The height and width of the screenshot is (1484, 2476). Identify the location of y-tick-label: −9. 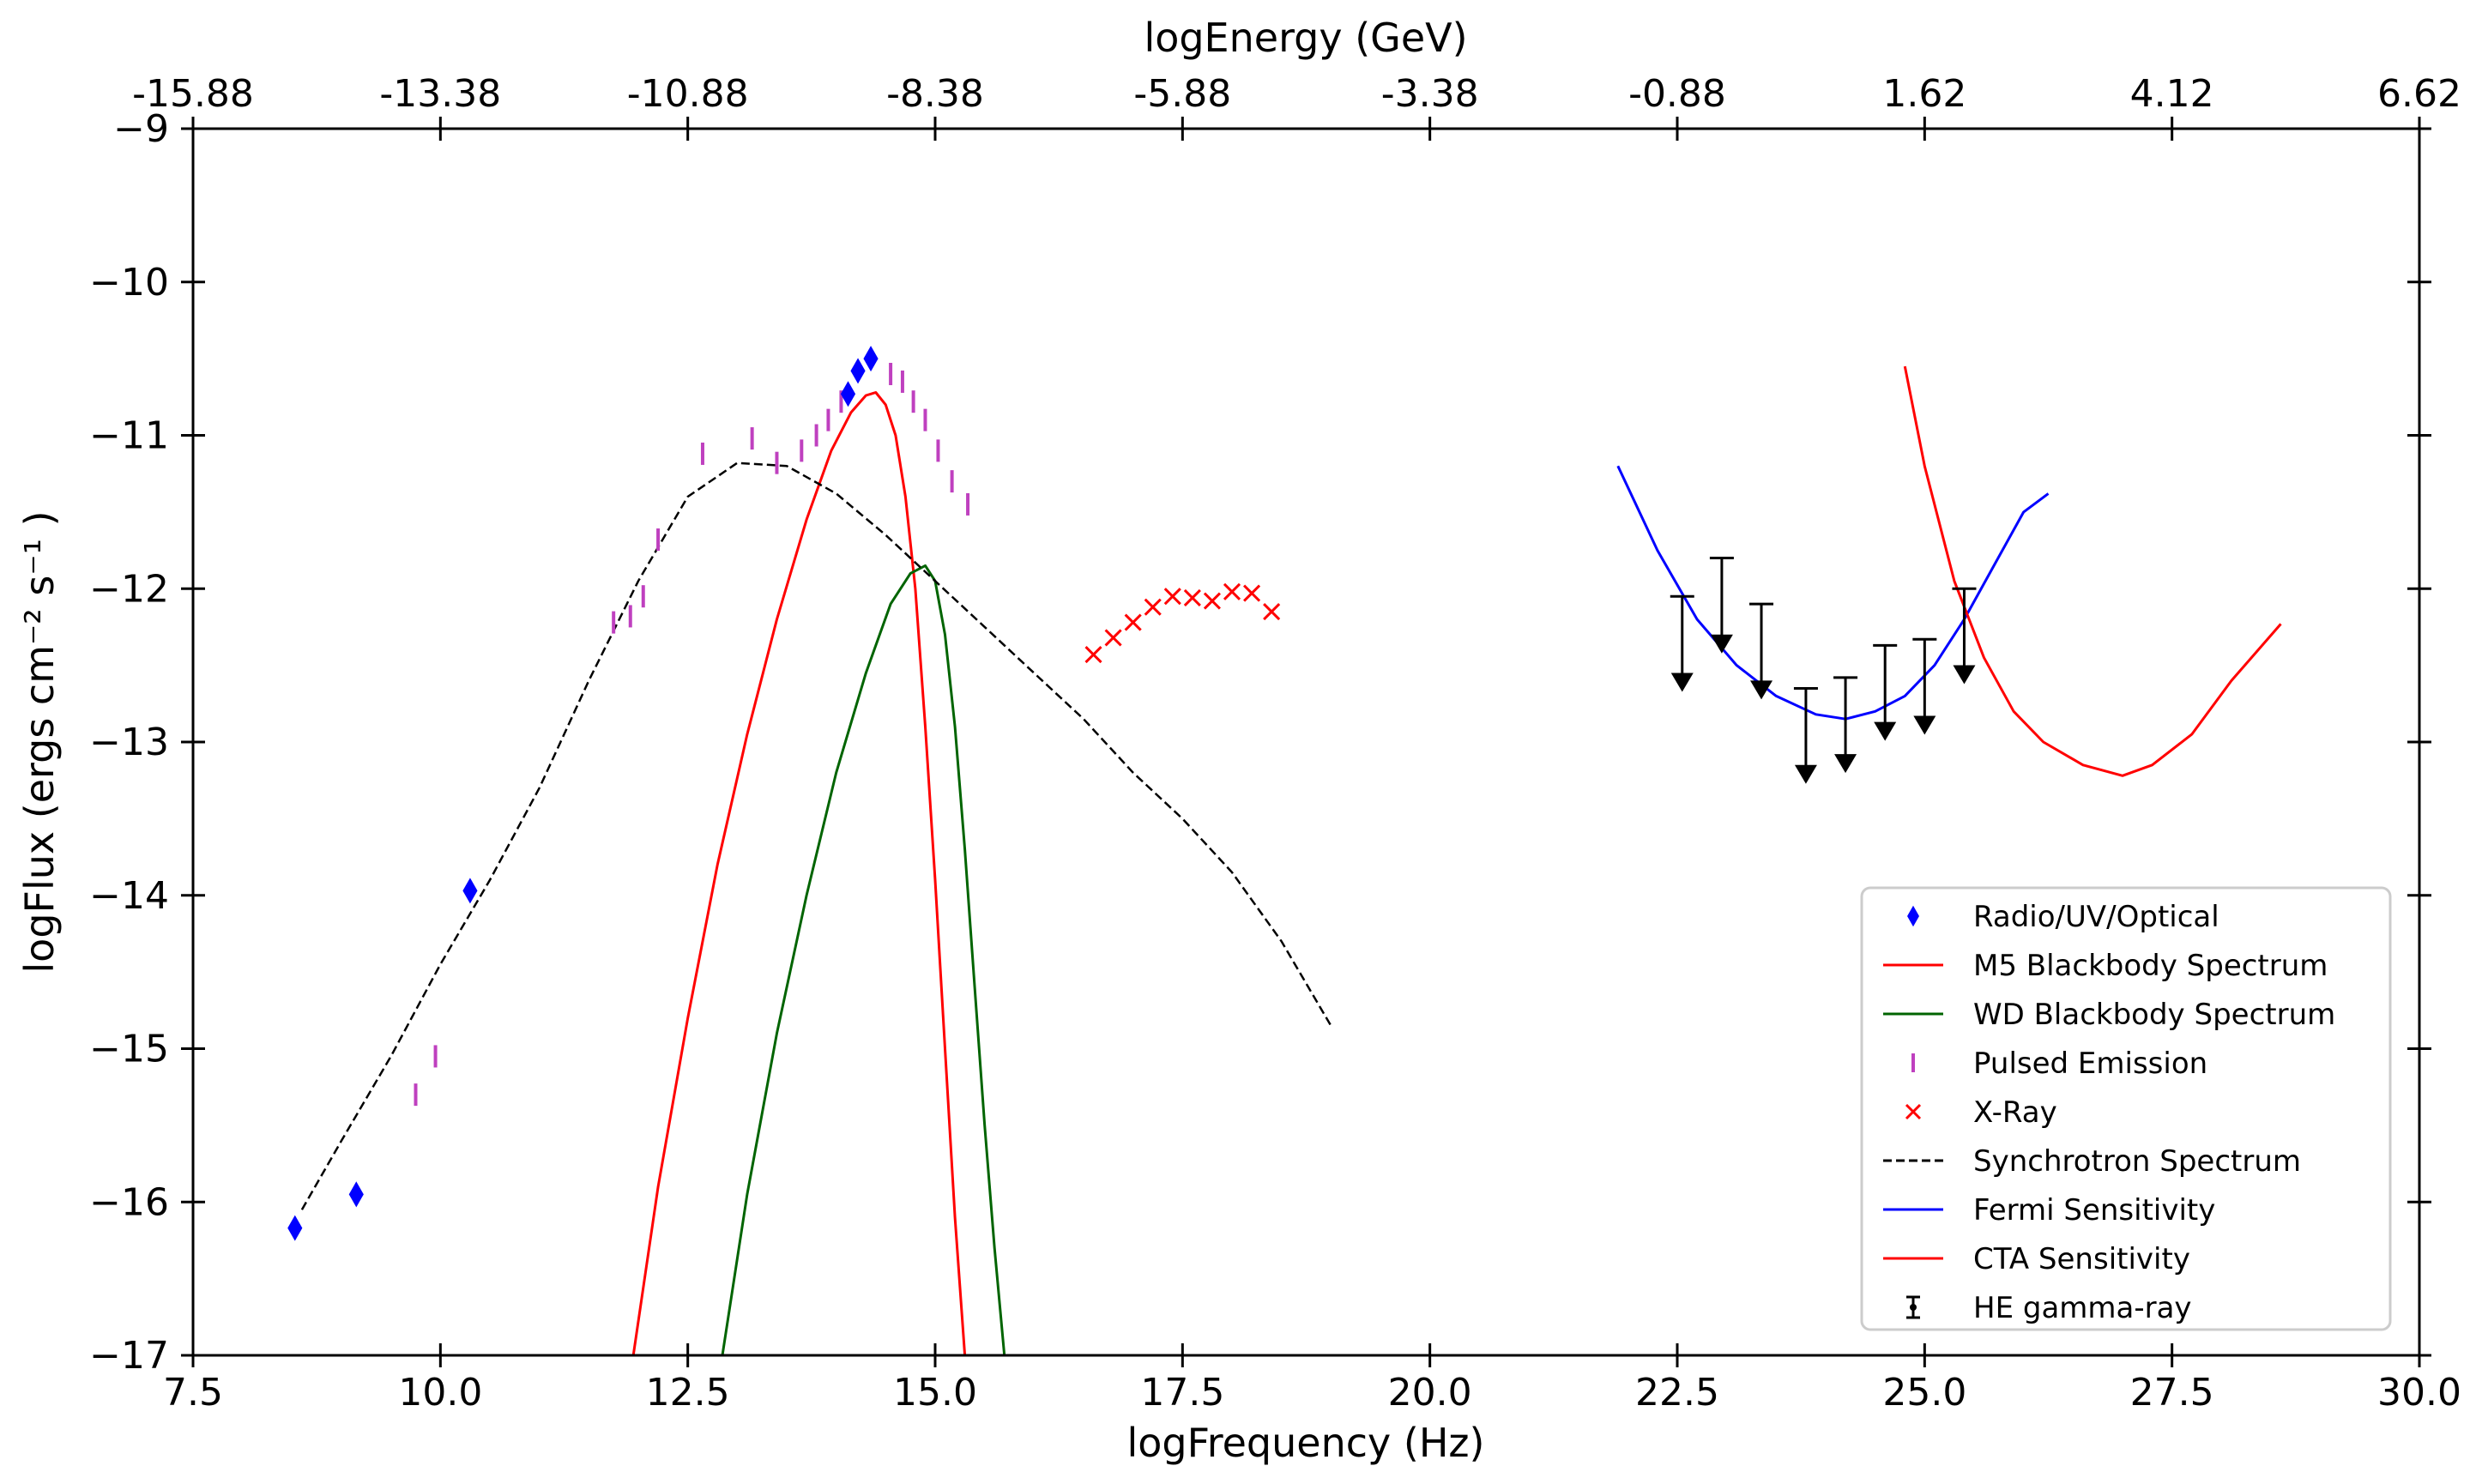
(141, 129).